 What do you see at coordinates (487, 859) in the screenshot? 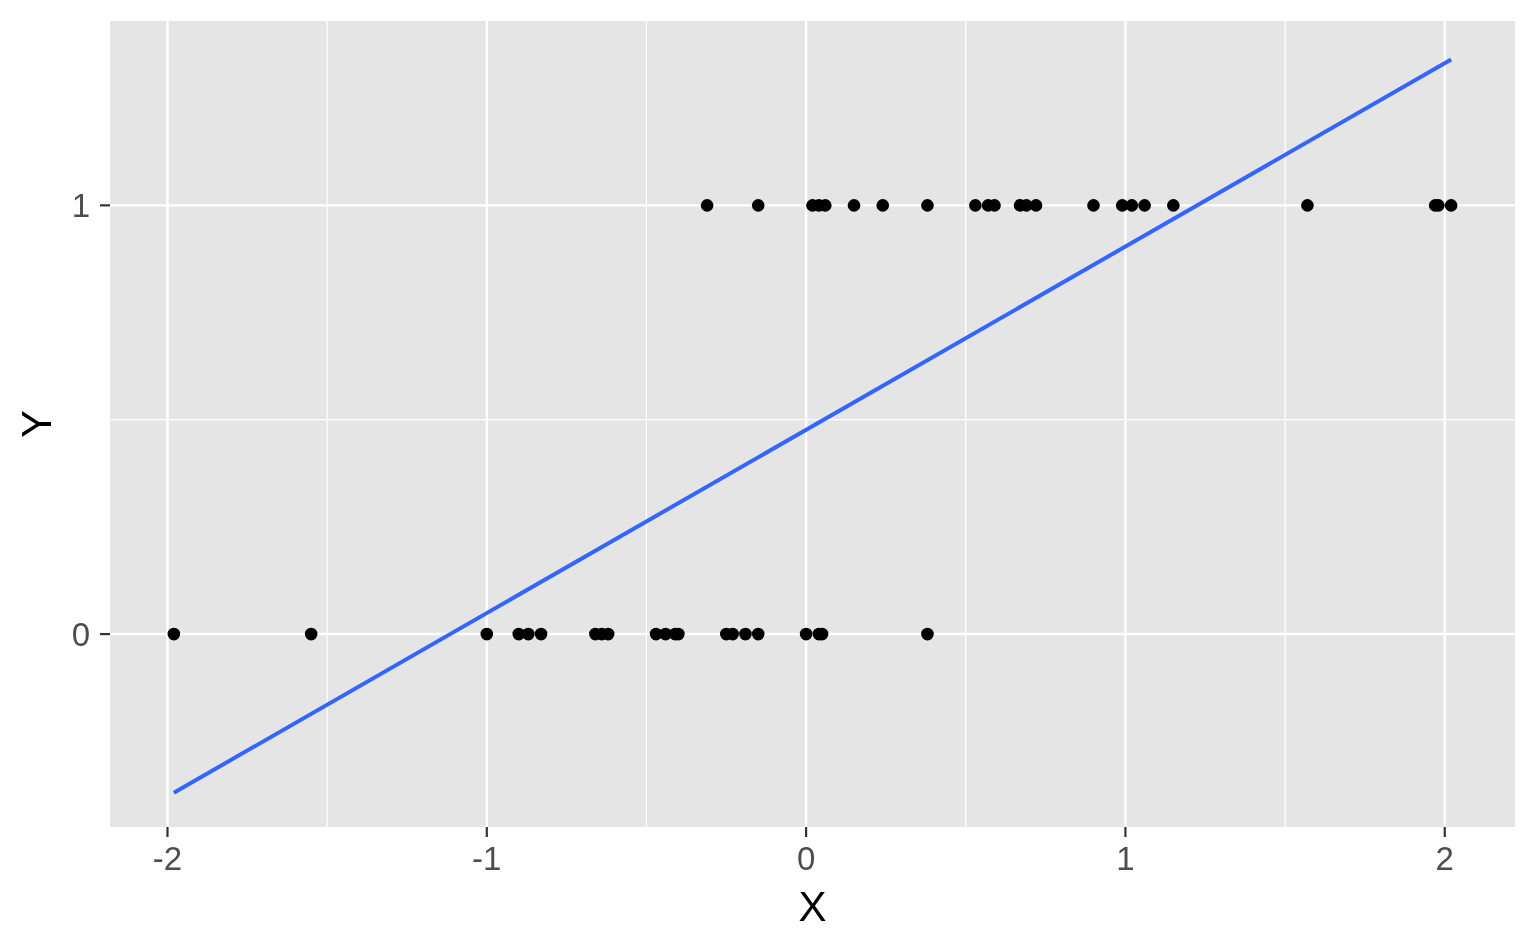
I see `x-tick-label: -1` at bounding box center [487, 859].